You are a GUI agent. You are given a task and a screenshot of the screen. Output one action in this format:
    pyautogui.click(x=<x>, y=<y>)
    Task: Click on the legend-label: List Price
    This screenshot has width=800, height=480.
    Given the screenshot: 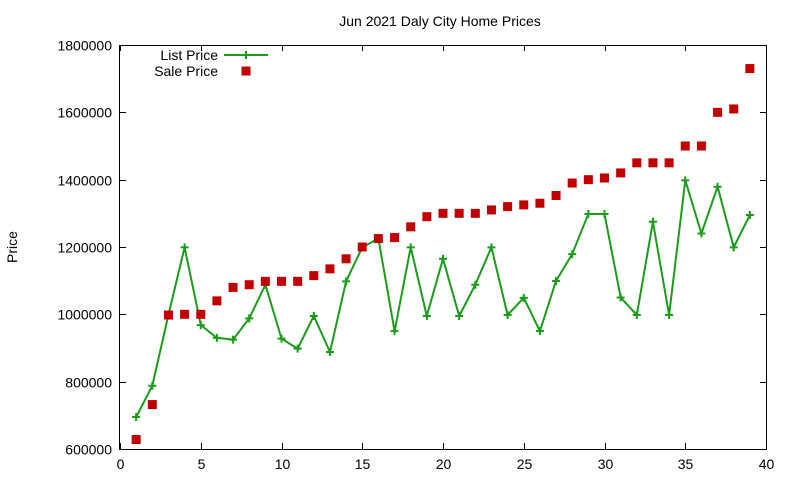 What is the action you would take?
    pyautogui.click(x=189, y=55)
    